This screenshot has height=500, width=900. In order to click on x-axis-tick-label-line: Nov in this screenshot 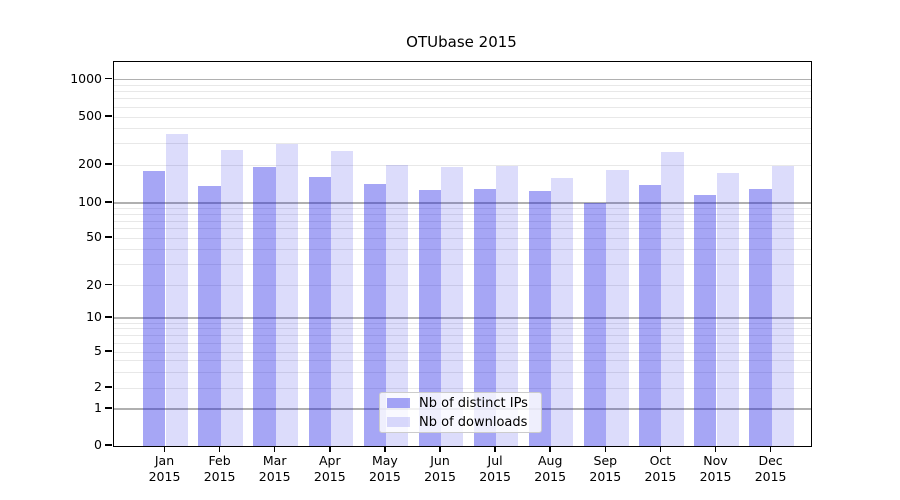, I will do `click(715, 460)`.